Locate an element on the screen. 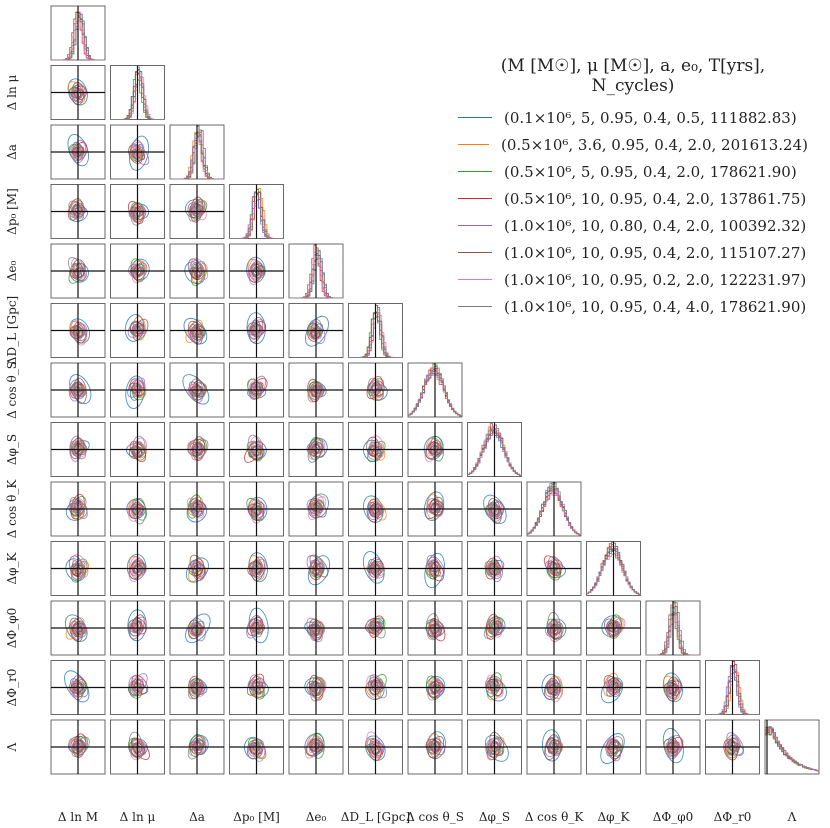 This screenshot has height=828, width=830. legend-item: (0.5×10⁶, 10, 0.95, 0.4, 2.0, 137861.75) is located at coordinates (633, 198).